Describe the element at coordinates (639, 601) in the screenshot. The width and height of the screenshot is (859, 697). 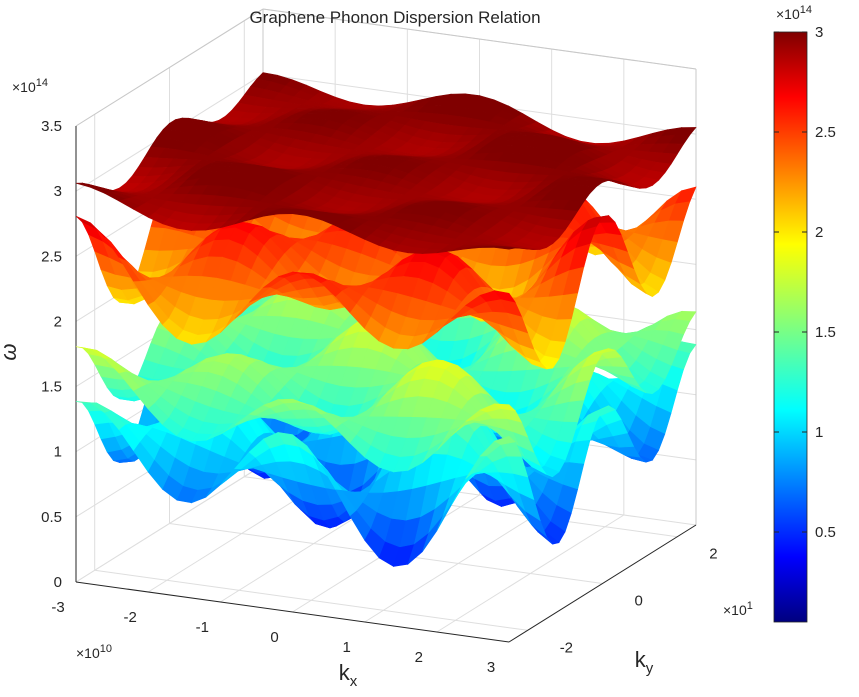
I see `y-tick-label: 0` at that location.